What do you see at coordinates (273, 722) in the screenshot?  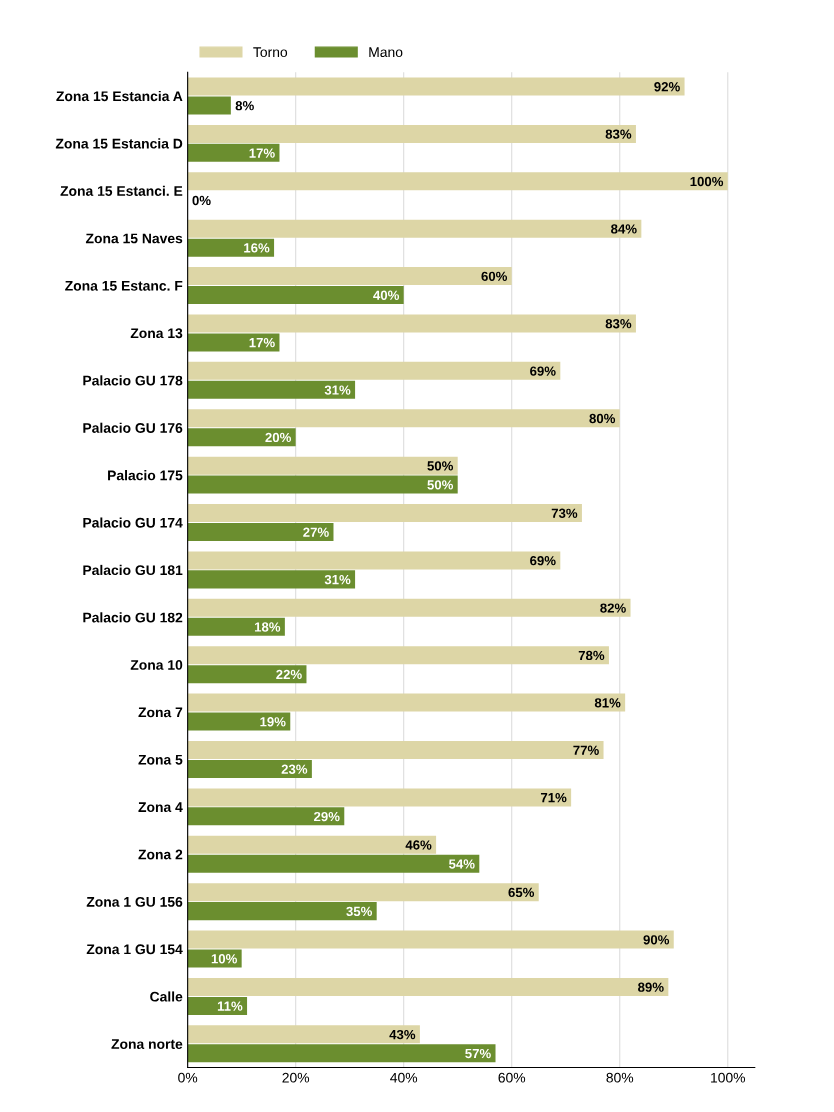 I see `data-label: 19%` at bounding box center [273, 722].